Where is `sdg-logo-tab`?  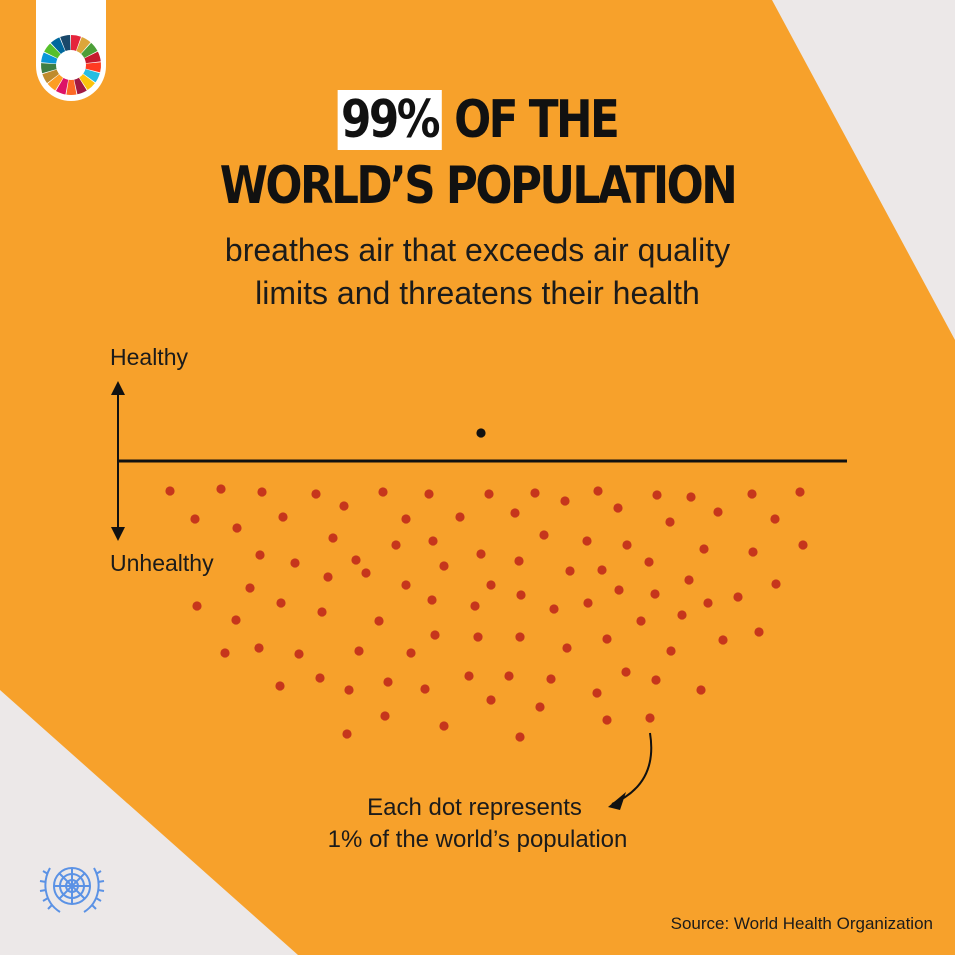
sdg-logo-tab is located at coordinates (71, 50).